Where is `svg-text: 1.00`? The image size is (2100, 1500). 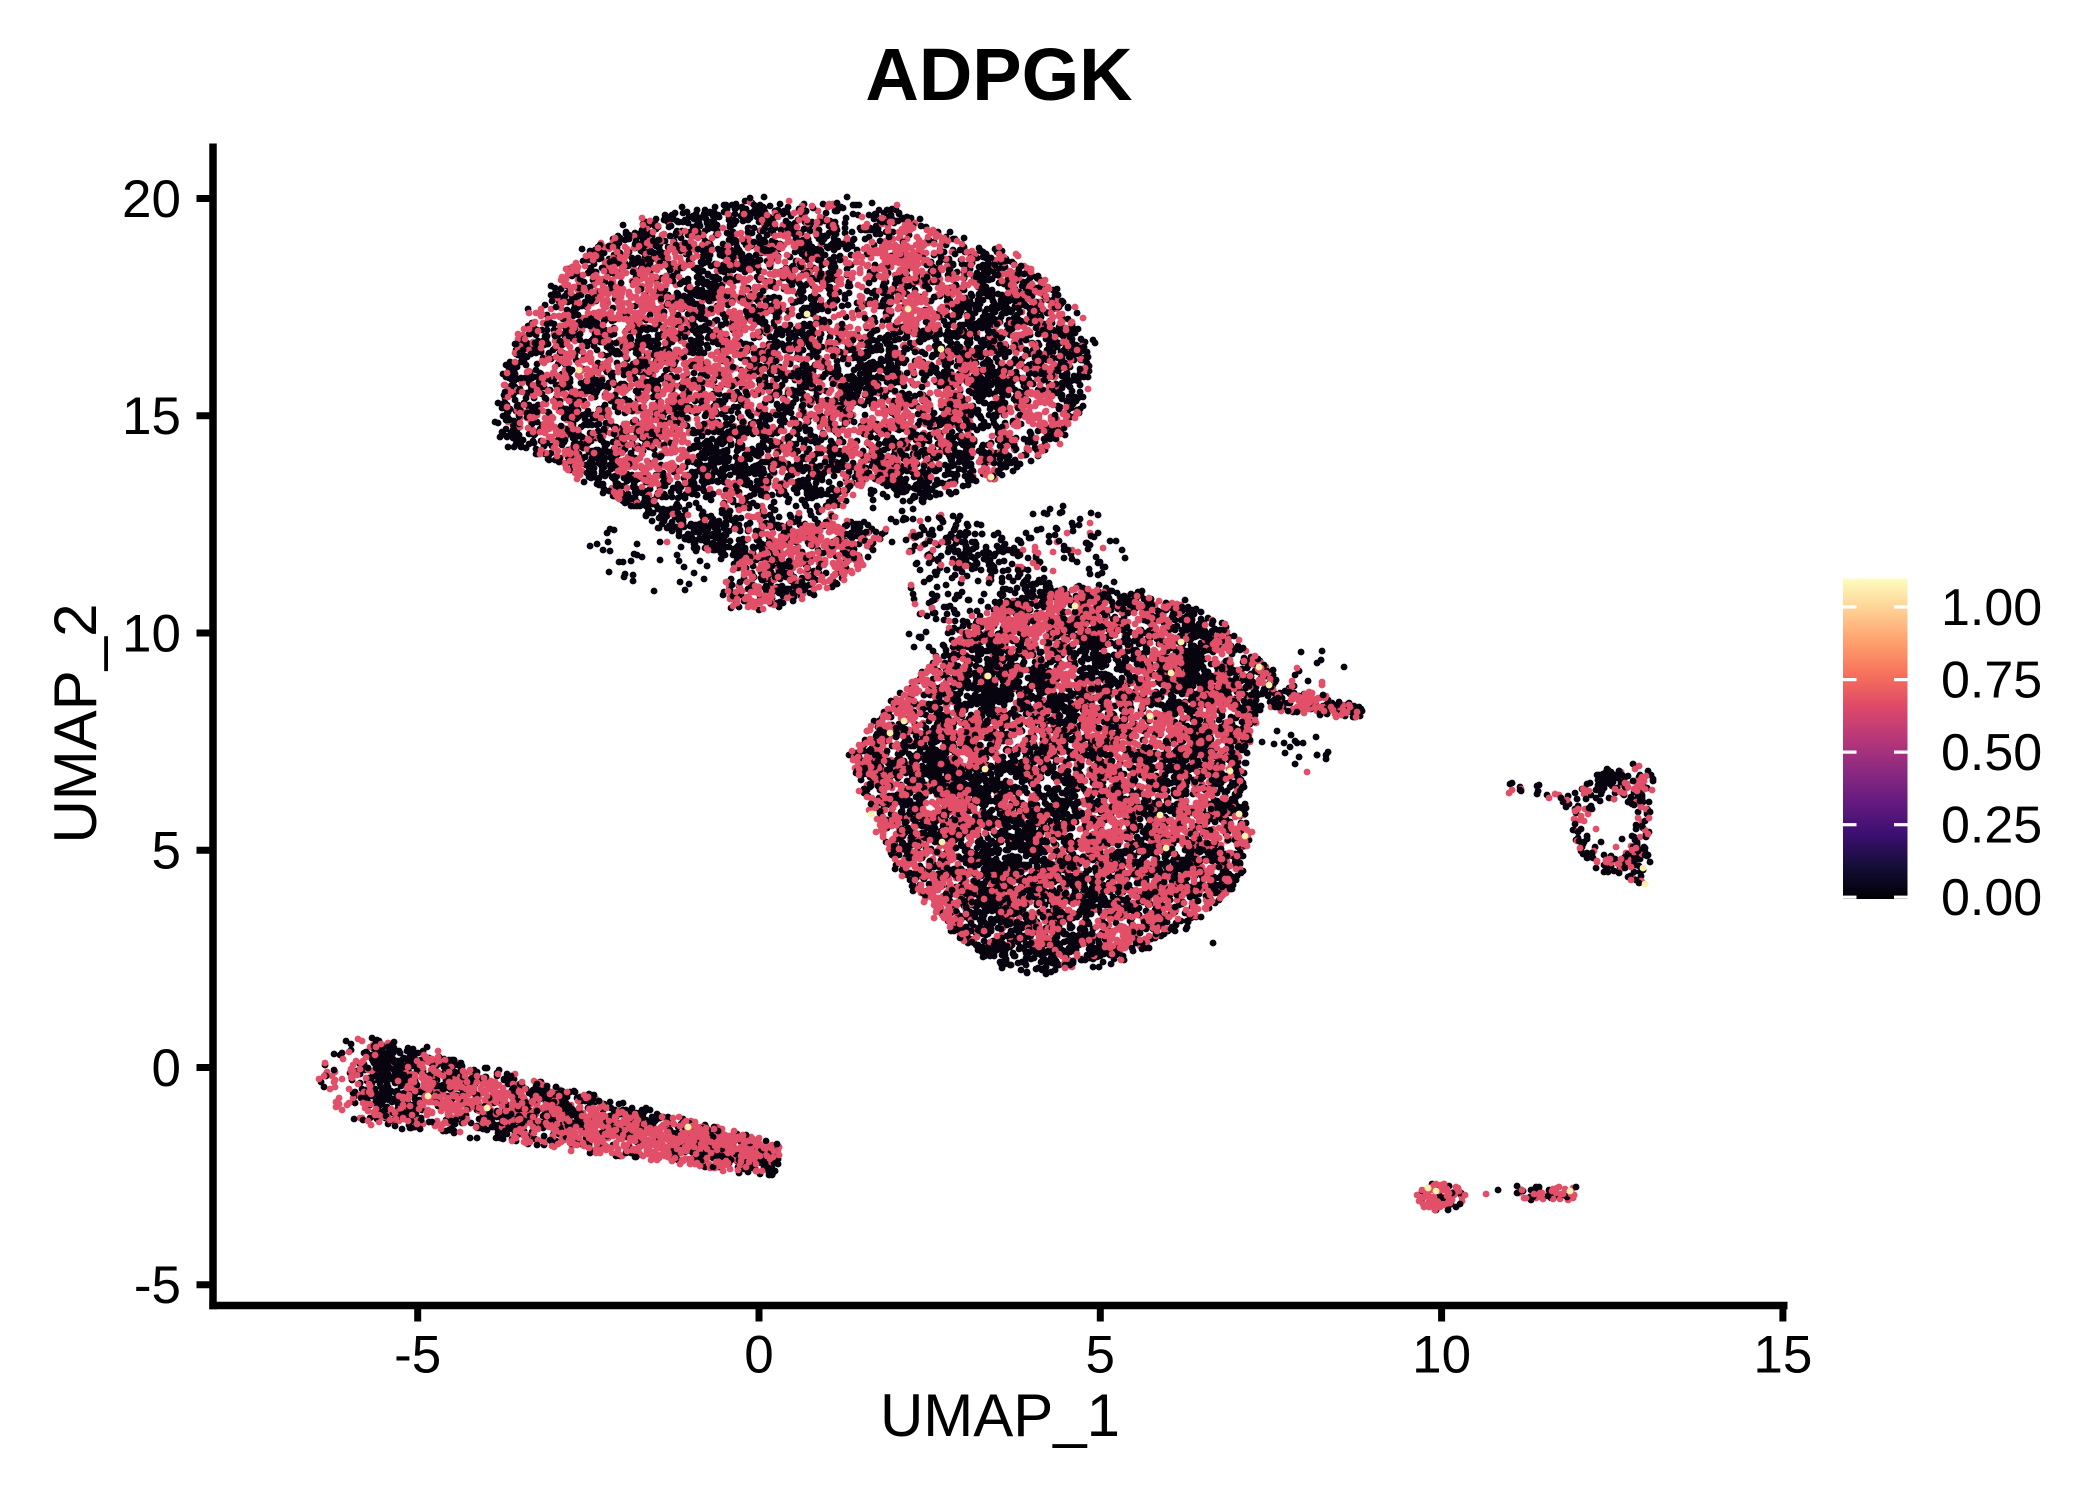 svg-text: 1.00 is located at coordinates (1991, 608).